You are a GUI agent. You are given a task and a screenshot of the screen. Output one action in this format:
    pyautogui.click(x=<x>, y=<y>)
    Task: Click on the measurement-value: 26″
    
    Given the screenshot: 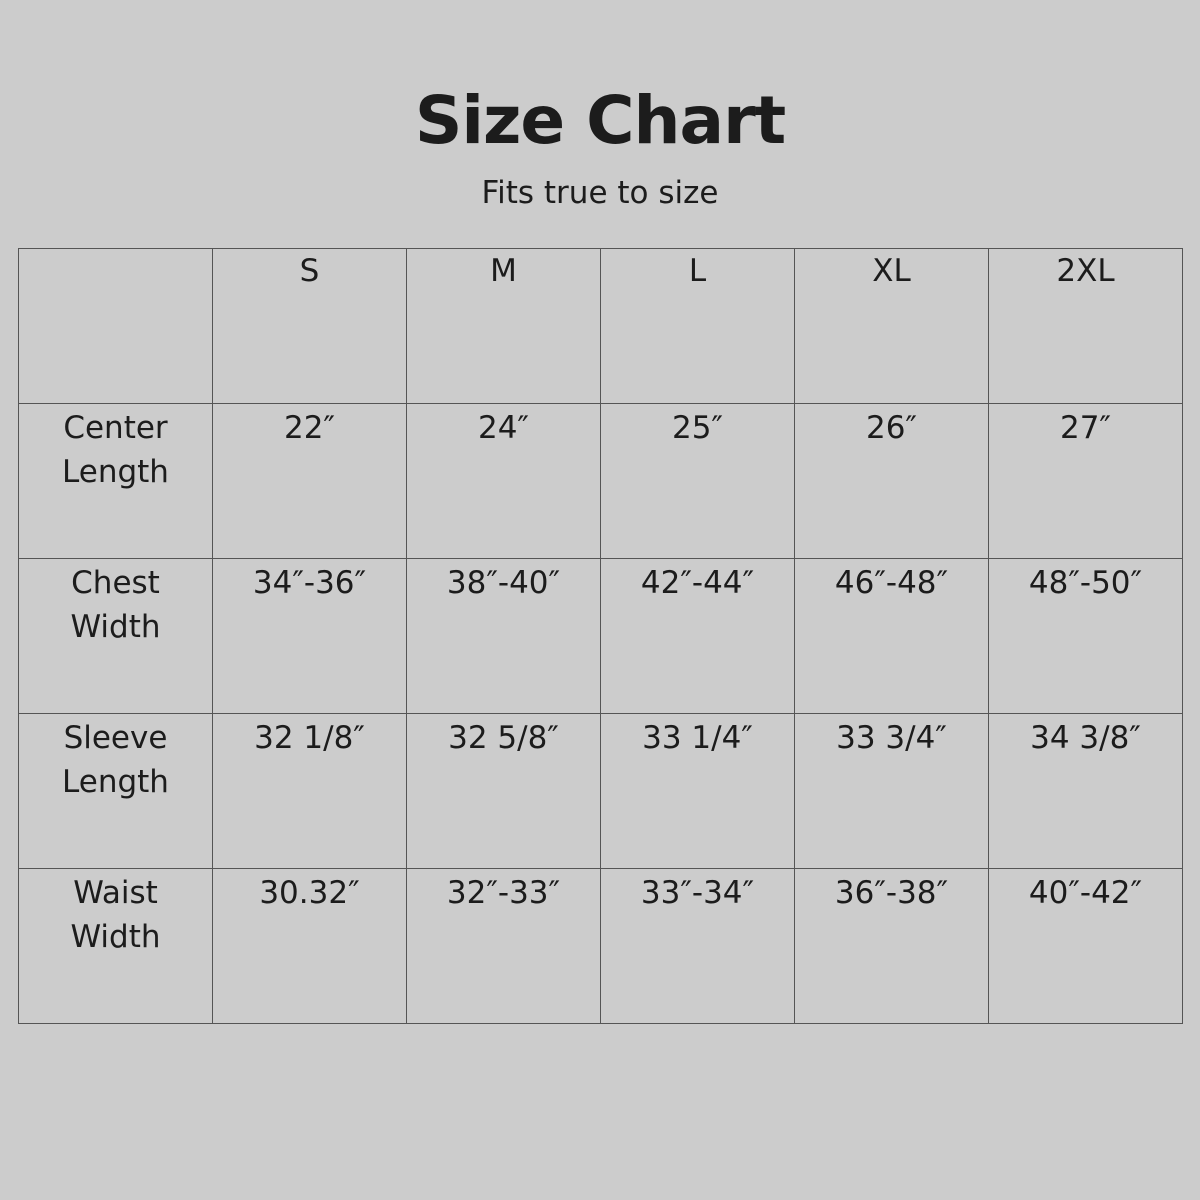 What is the action you would take?
    pyautogui.click(x=891, y=428)
    